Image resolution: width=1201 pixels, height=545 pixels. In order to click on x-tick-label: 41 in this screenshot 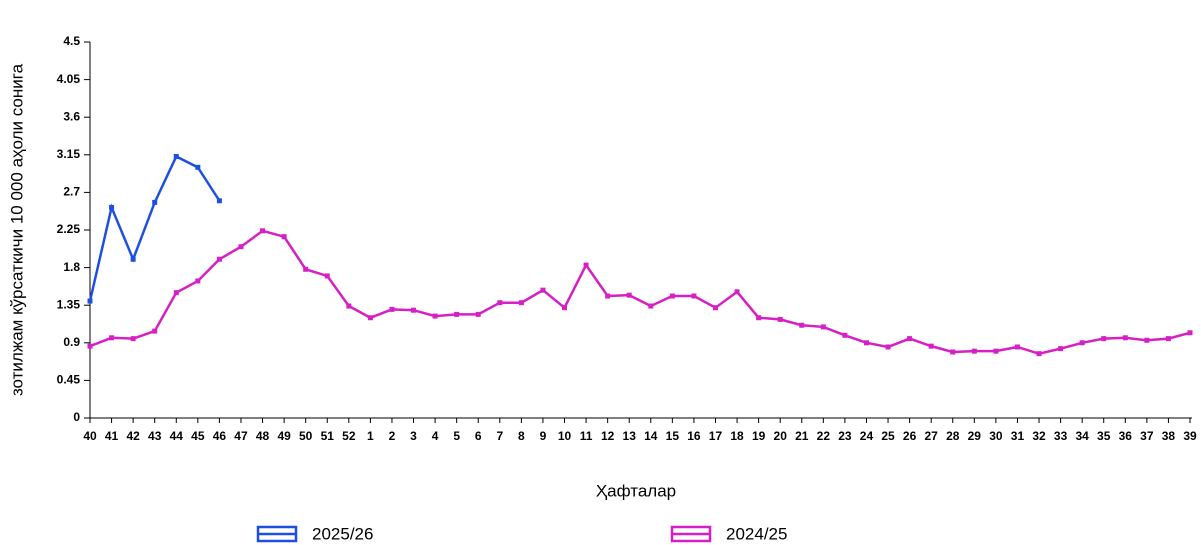, I will do `click(112, 436)`.